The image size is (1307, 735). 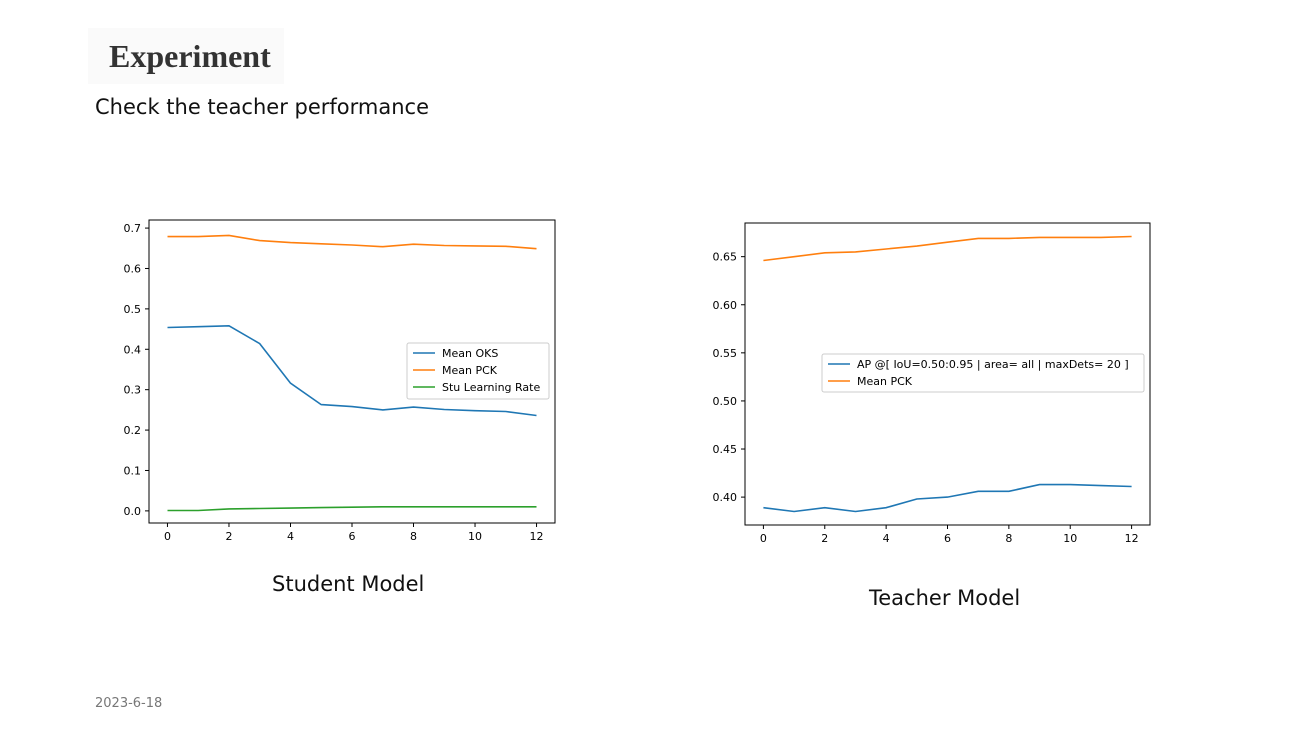 I want to click on y-tick-label: 0.0, so click(x=133, y=511).